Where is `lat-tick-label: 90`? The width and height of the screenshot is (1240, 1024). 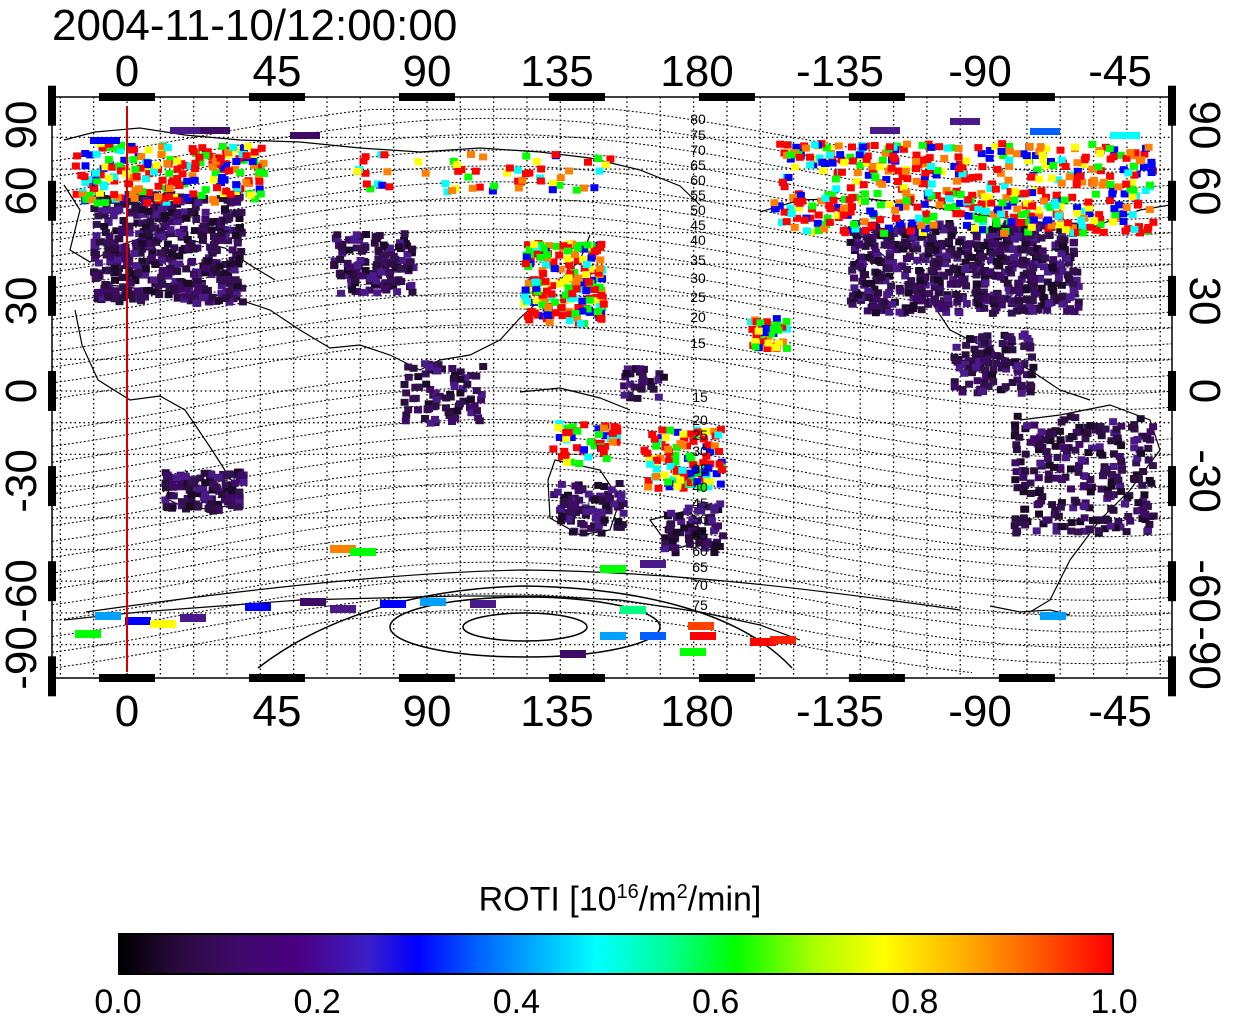 lat-tick-label: 90 is located at coordinates (23, 125).